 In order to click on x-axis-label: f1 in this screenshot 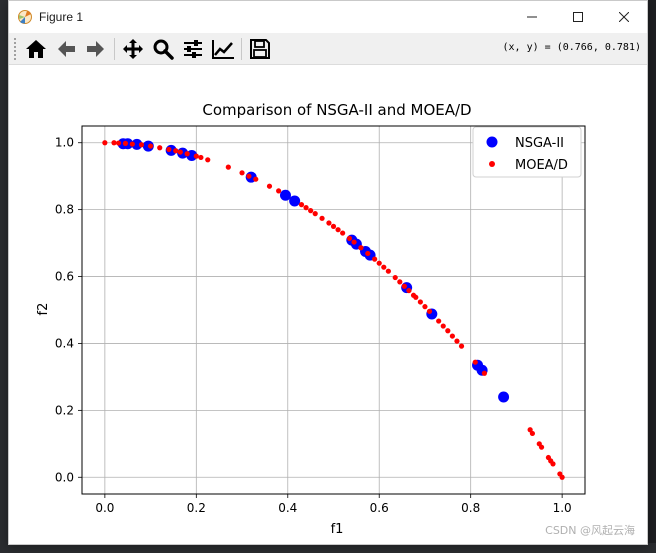, I will do `click(337, 529)`.